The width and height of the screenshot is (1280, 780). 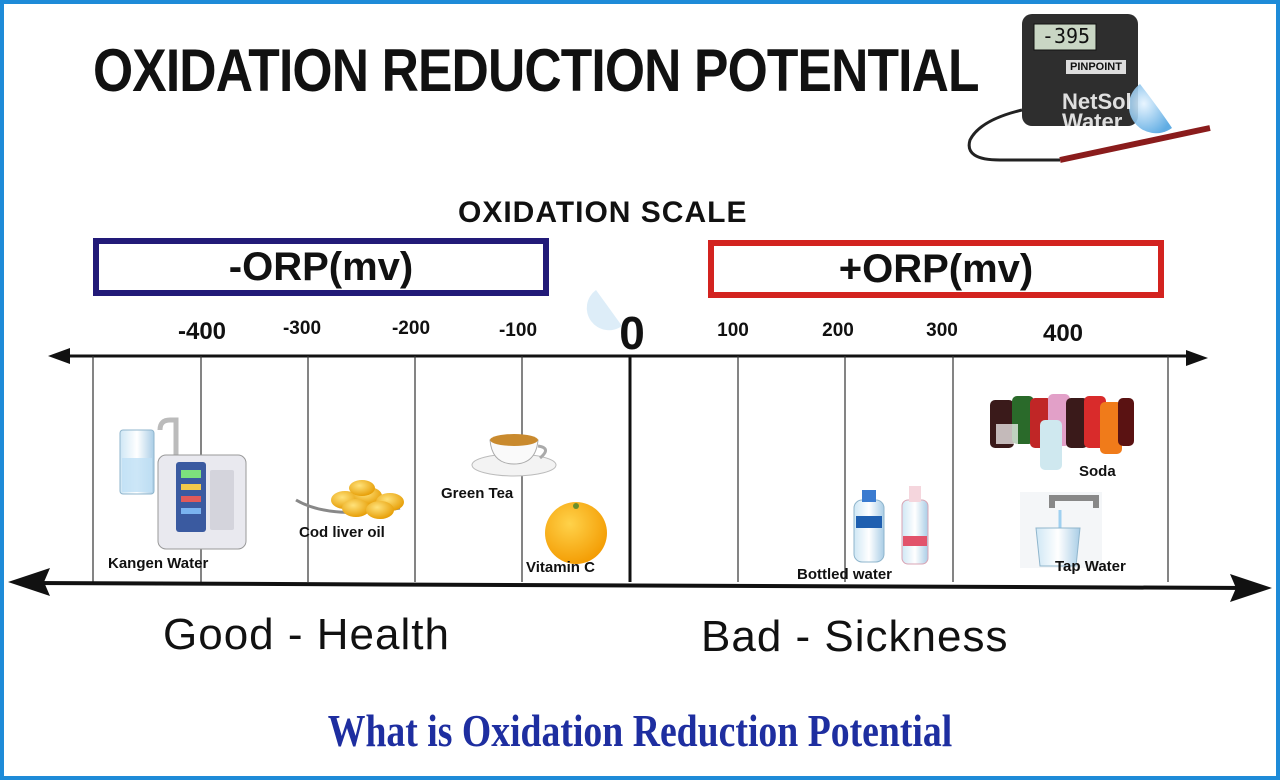 I want to click on label-kangen-water: Kangen Water, so click(x=158, y=563).